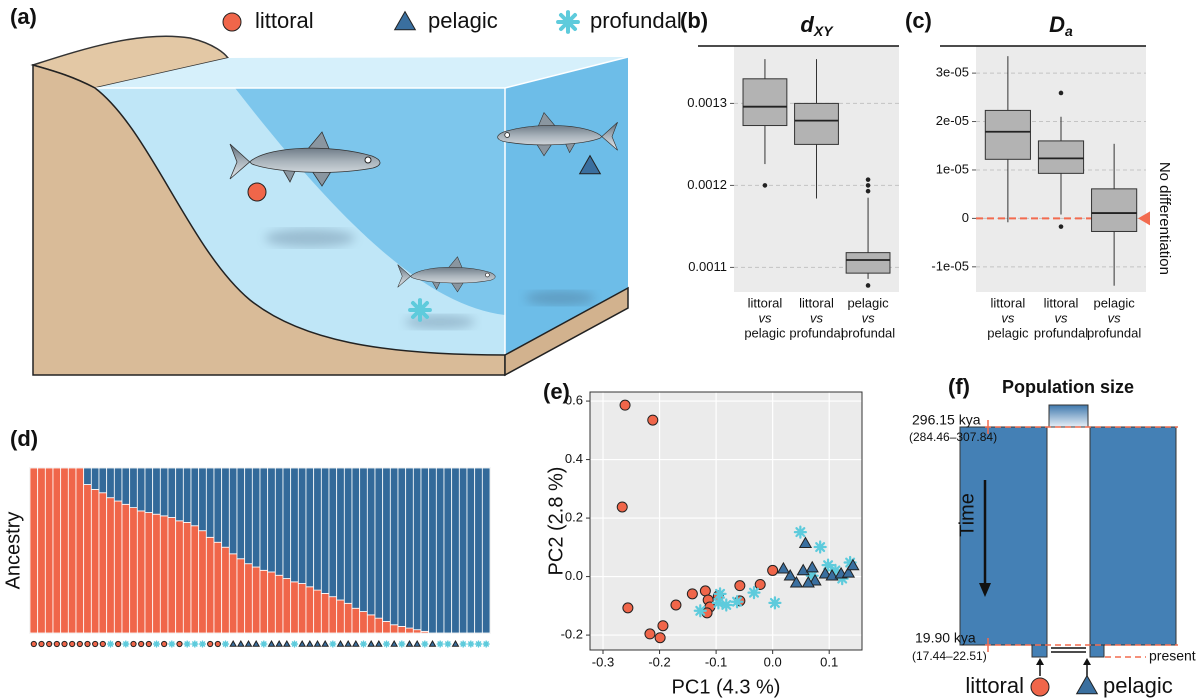 The width and height of the screenshot is (1197, 699). What do you see at coordinates (1097, 651) in the screenshot?
I see `pelagic-recent` at bounding box center [1097, 651].